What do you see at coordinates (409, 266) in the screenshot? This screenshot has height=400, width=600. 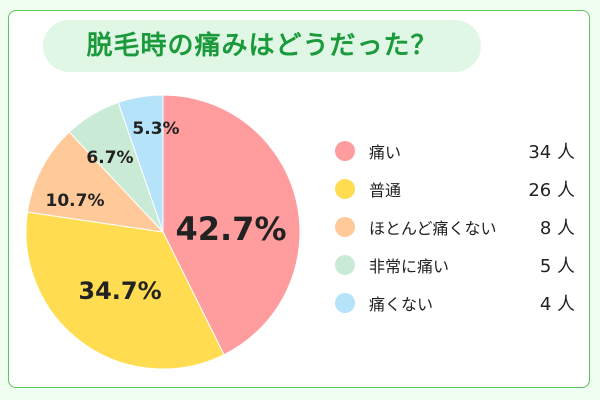 I see `legend-label: 非常に痛い` at bounding box center [409, 266].